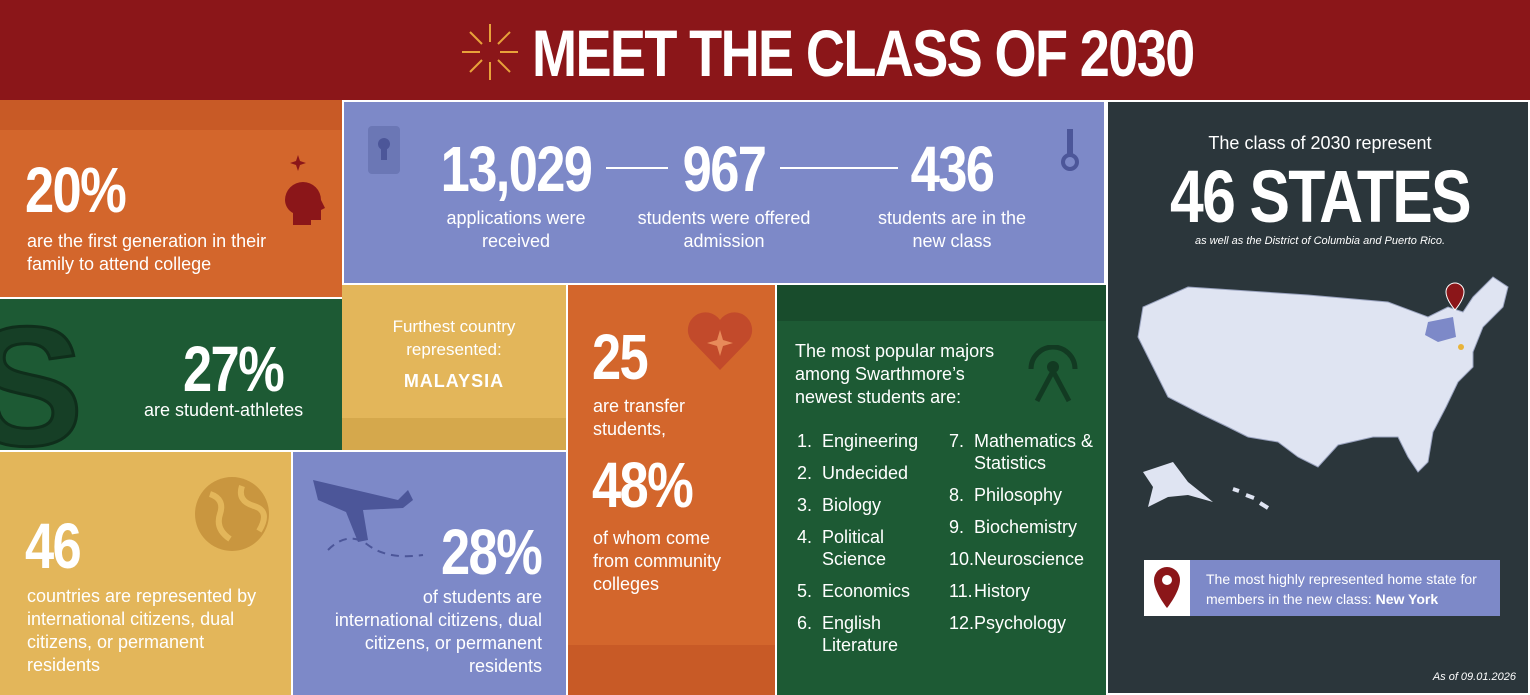  Describe the element at coordinates (232, 514) in the screenshot. I see `globe-icon` at that location.